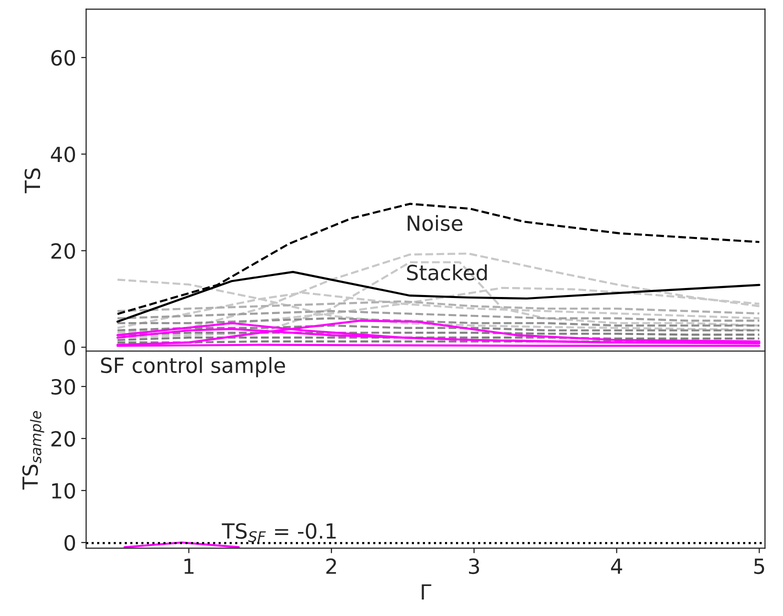 The image size is (783, 616). What do you see at coordinates (63, 154) in the screenshot?
I see `y-tick-label: 40` at bounding box center [63, 154].